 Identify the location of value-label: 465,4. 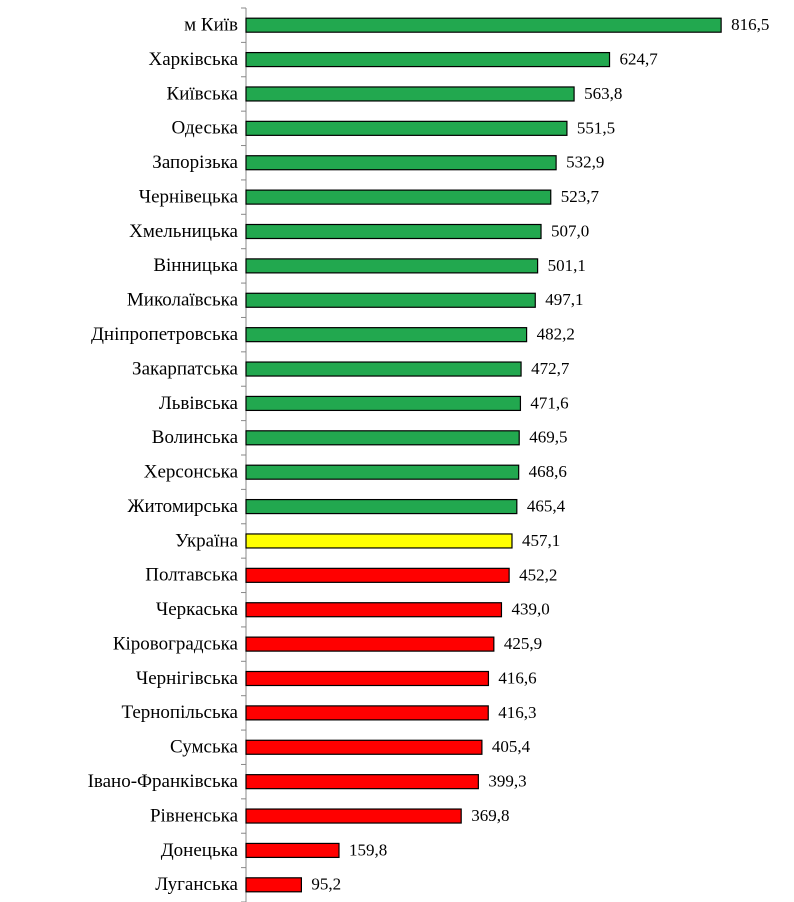
(546, 505).